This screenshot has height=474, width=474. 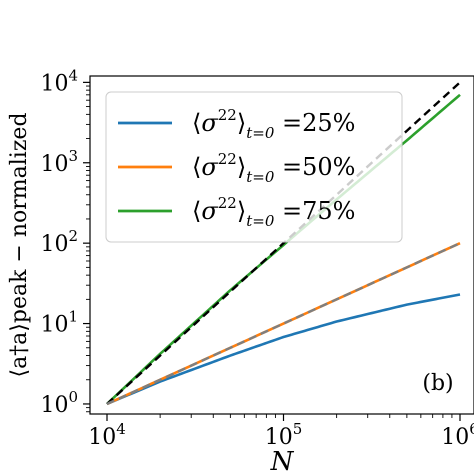 What do you see at coordinates (457, 435) in the screenshot?
I see `x-tick-label: 10⁶` at bounding box center [457, 435].